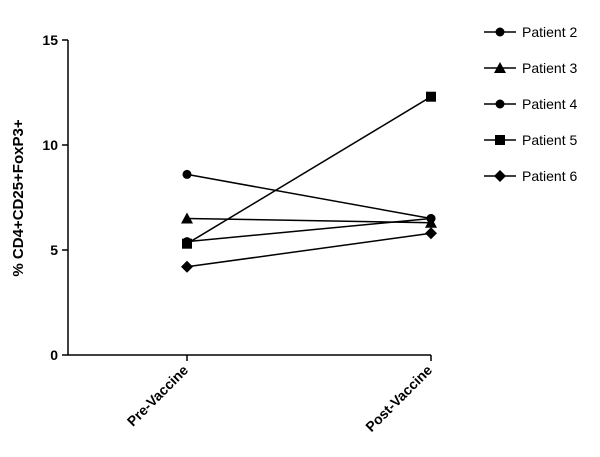 The image size is (600, 457). Describe the element at coordinates (54, 355) in the screenshot. I see `y-tick-label: 0` at that location.